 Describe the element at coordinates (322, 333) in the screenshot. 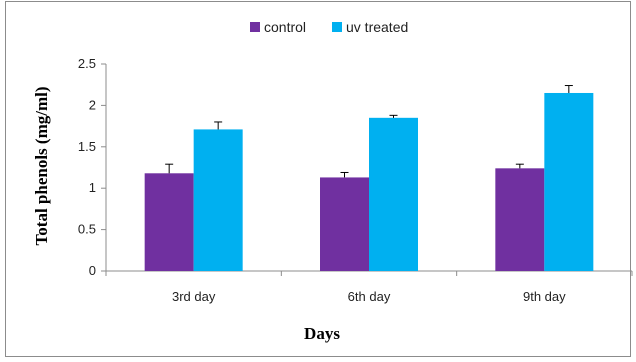

I see `x-axis-title: Days` at that location.